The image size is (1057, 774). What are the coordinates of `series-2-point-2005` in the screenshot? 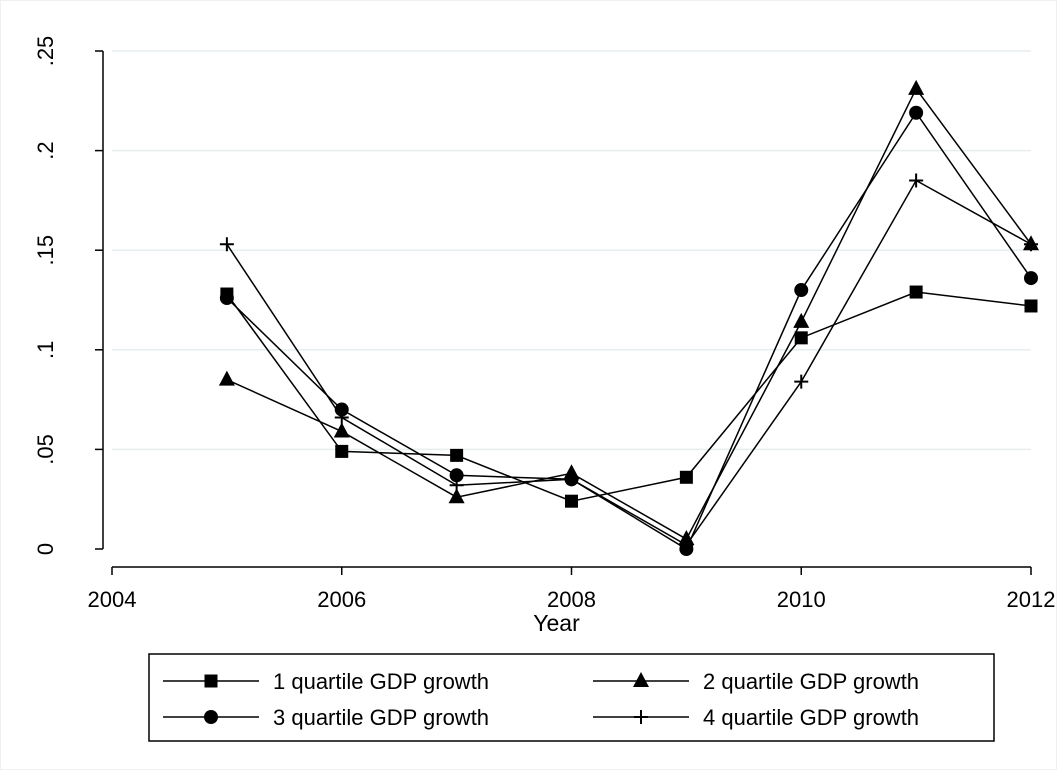 It's located at (226, 378).